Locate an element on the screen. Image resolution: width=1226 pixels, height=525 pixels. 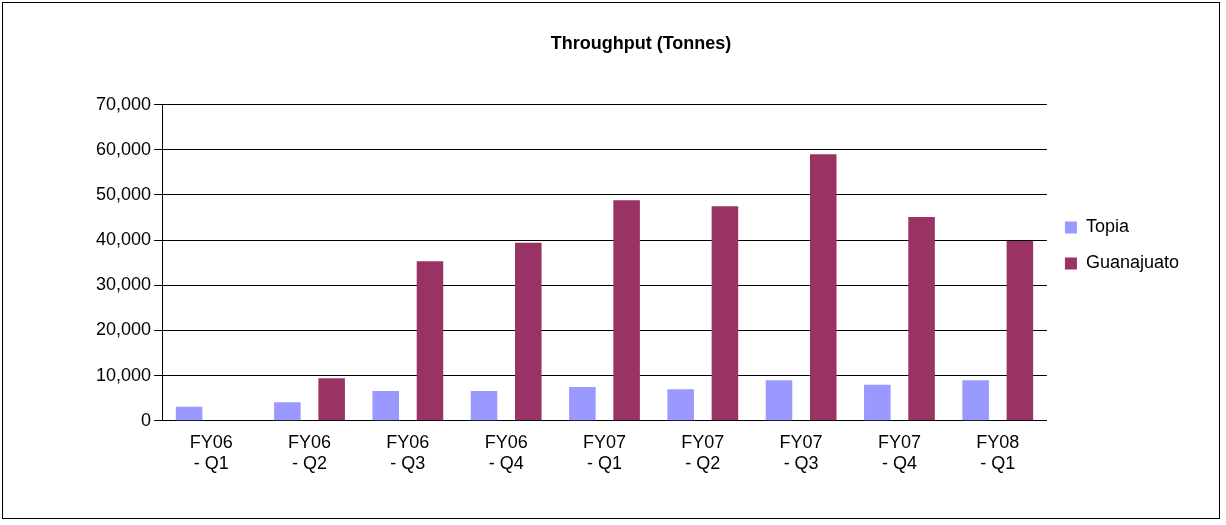
x-tick-label: FY06 - Q1 is located at coordinates (211, 452).